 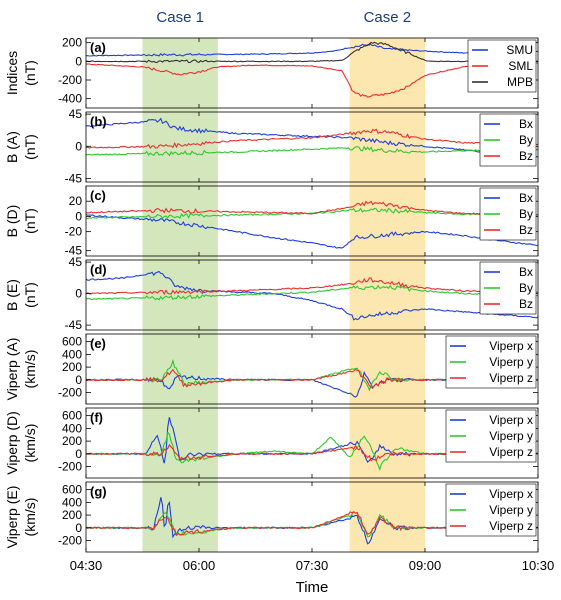 What do you see at coordinates (96, 417) in the screenshot?
I see `panel-tag: (f)` at bounding box center [96, 417].